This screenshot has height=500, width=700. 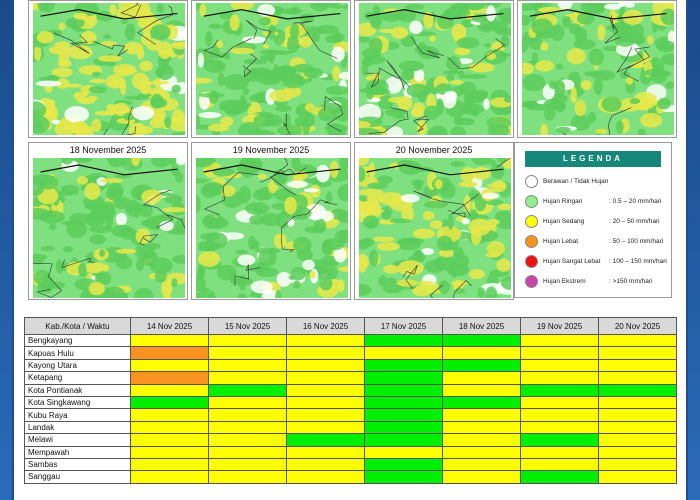 I want to click on column-header-date: 14 Nov 2025, so click(x=169, y=326).